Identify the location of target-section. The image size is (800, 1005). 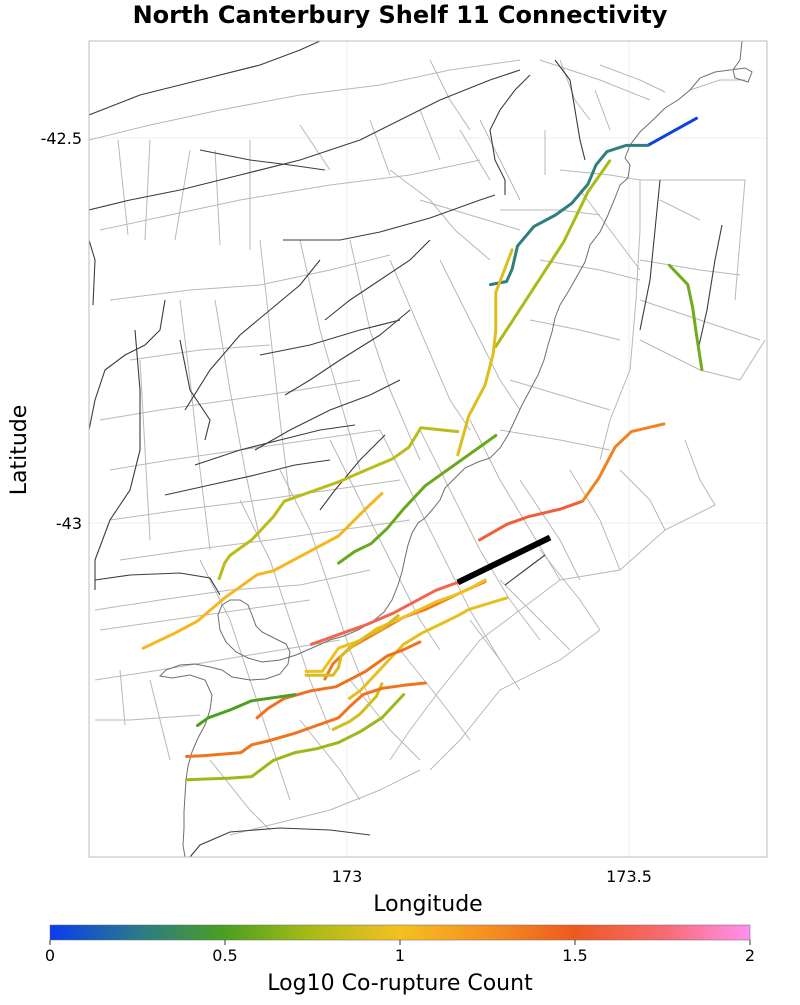
(504, 560).